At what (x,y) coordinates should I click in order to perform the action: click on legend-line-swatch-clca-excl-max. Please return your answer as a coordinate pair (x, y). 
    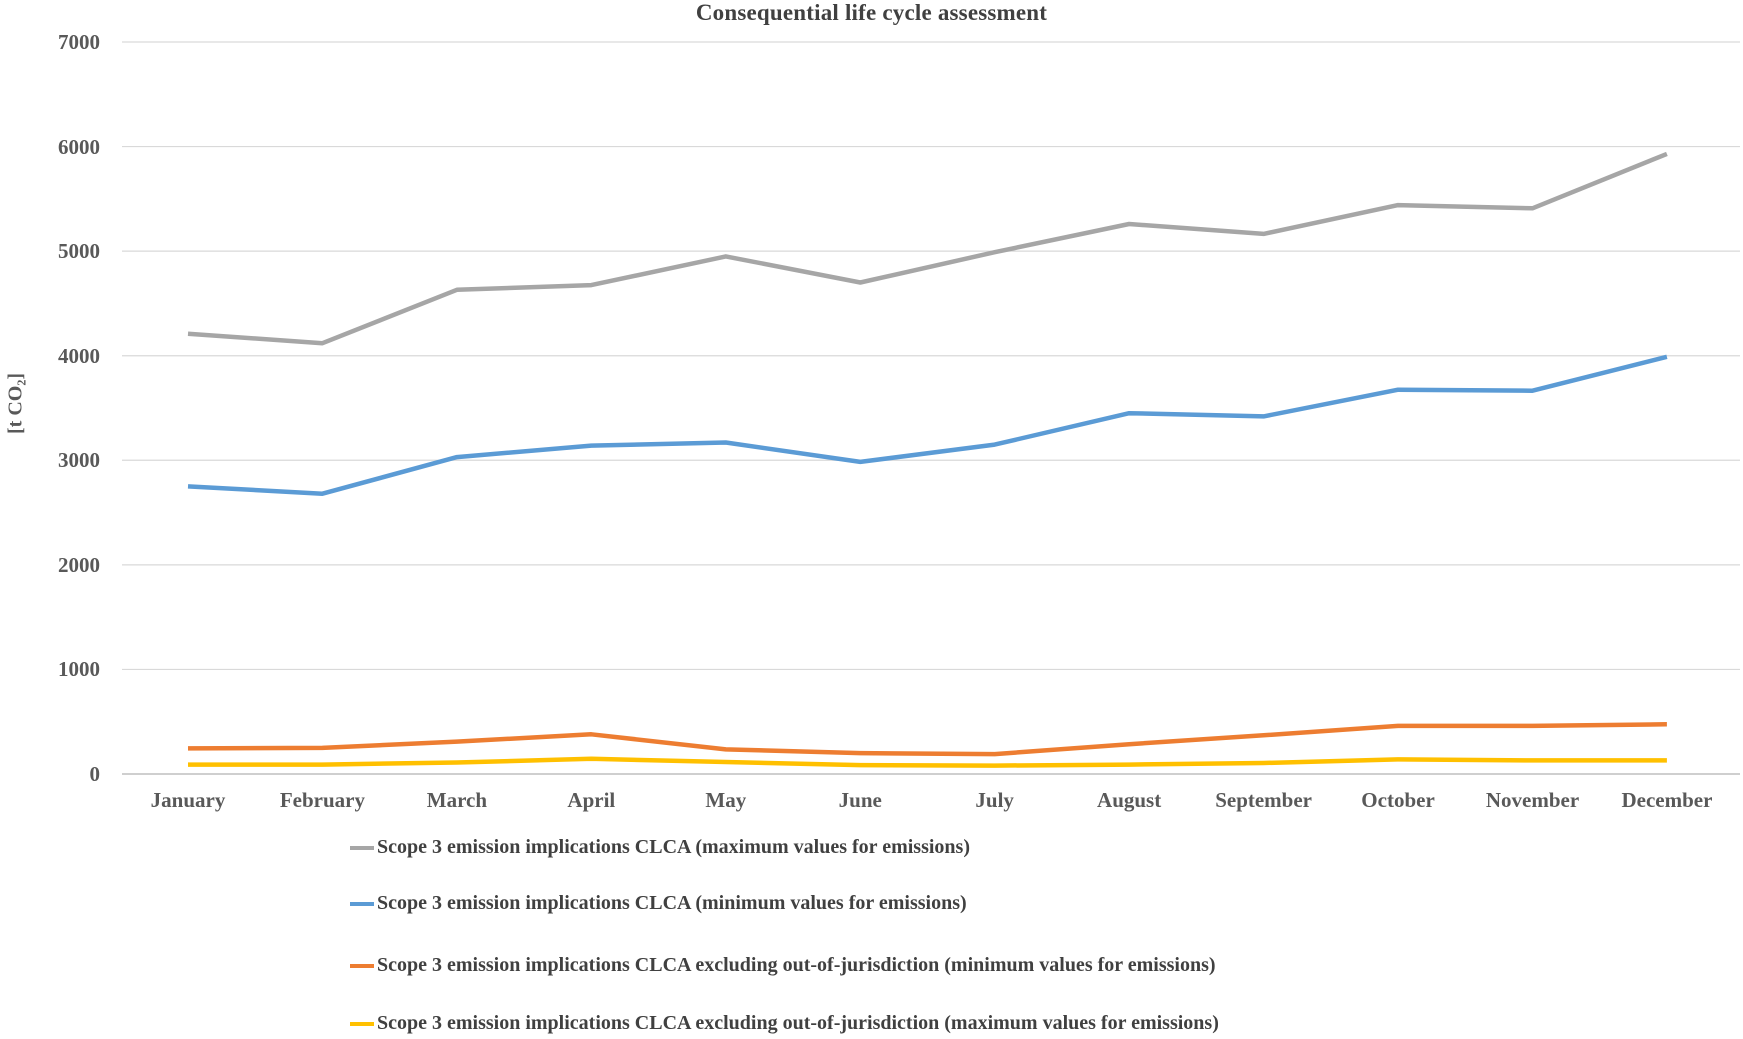
    Looking at the image, I should click on (362, 1023).